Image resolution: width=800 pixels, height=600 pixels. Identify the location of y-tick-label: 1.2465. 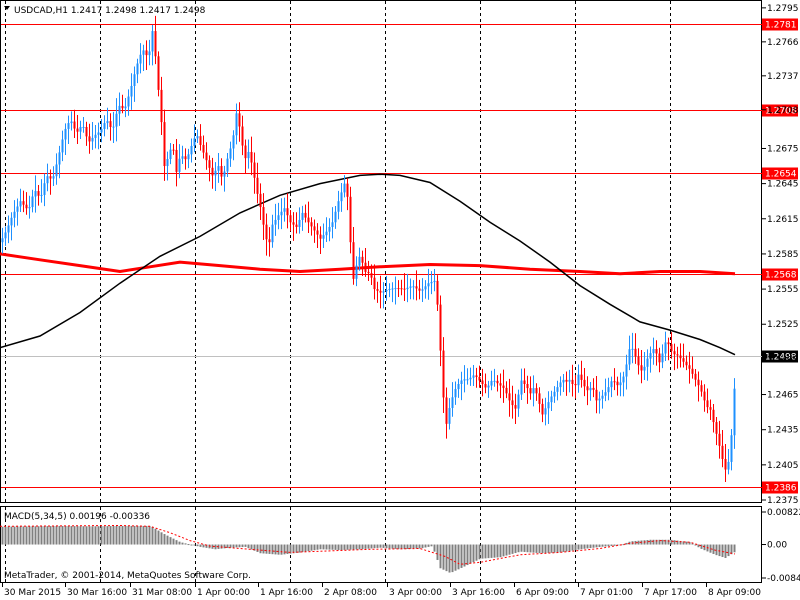
(783, 396).